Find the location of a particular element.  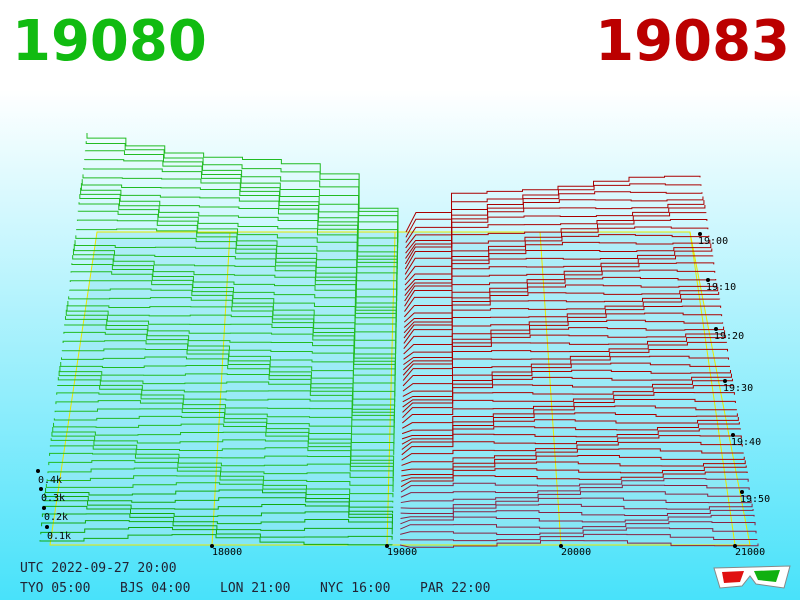

depth-label: 0.4k is located at coordinates (50, 480).